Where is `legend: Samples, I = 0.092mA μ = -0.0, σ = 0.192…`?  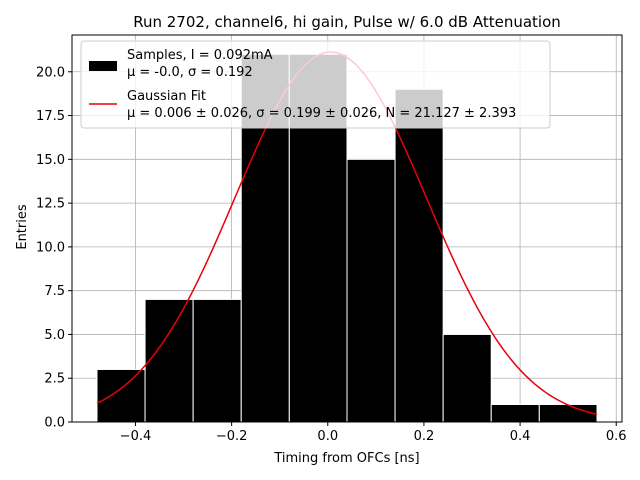
legend: Samples, I = 0.092mA μ = -0.0, σ = 0.192… is located at coordinates (315, 84).